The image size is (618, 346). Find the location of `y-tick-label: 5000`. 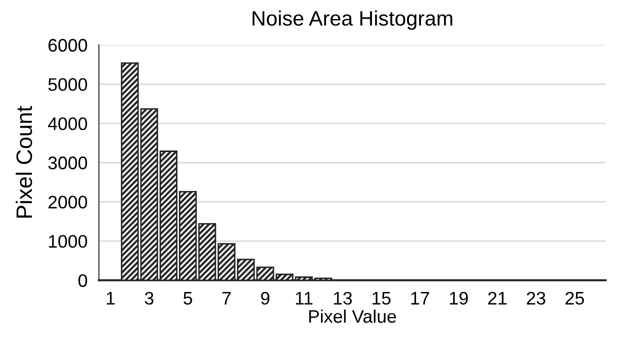

y-tick-label: 5000 is located at coordinates (68, 84).